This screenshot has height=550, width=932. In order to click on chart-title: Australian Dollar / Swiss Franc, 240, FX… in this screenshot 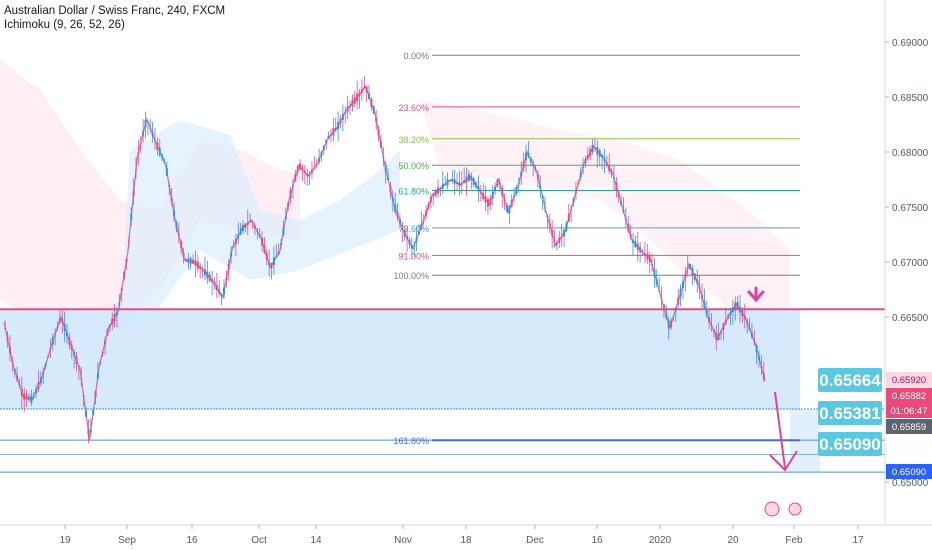, I will do `click(115, 11)`.